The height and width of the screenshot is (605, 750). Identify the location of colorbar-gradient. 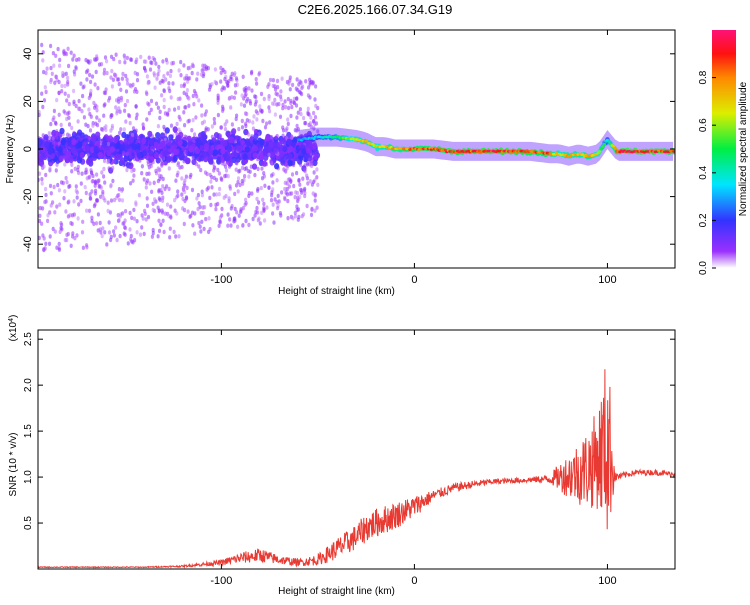
(724, 149).